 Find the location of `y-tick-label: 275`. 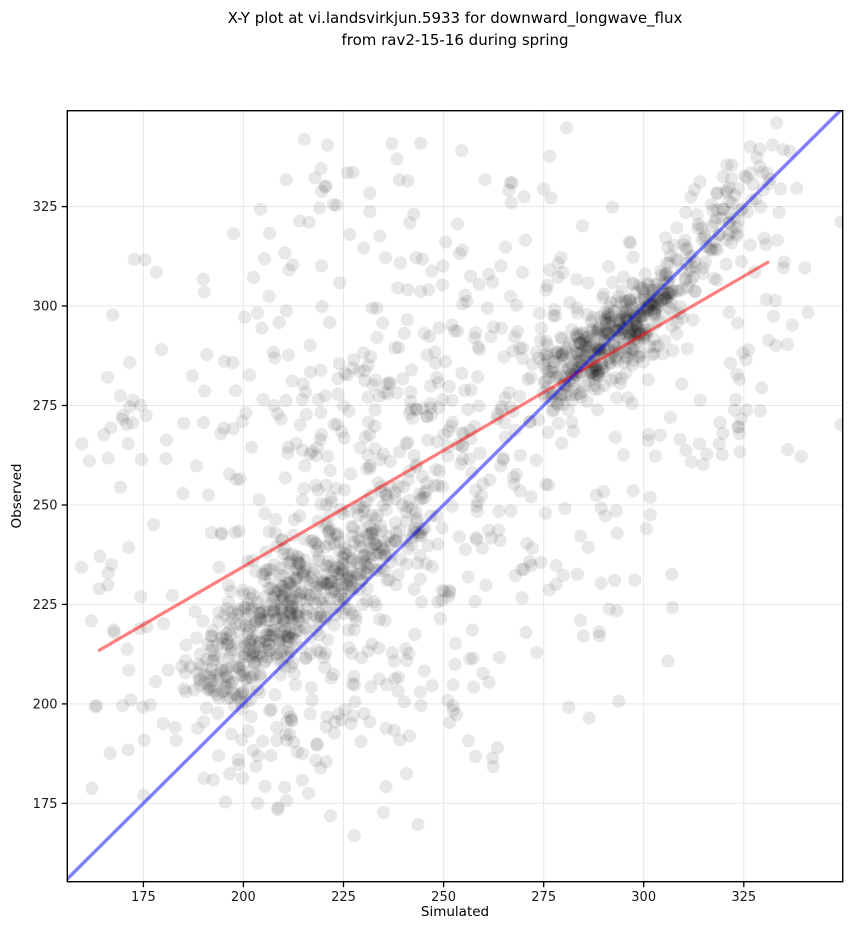

y-tick-label: 275 is located at coordinates (45, 406).